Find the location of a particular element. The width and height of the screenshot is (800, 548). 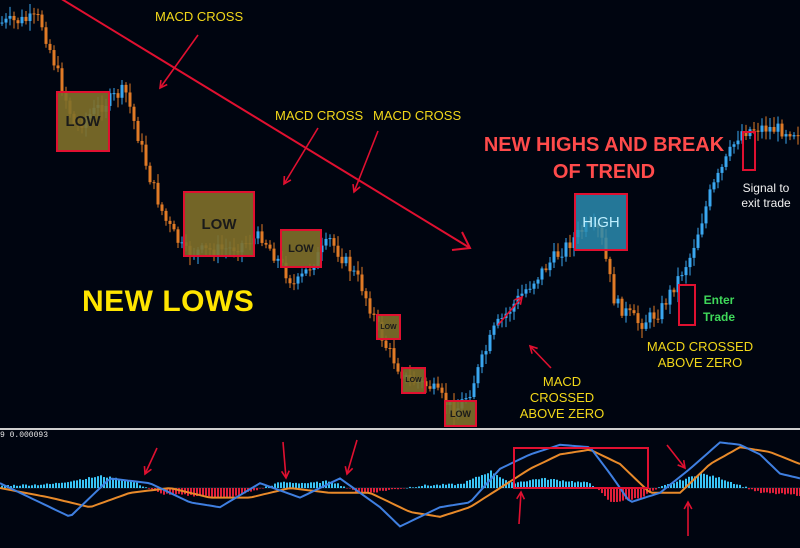

low-box-3: LOW is located at coordinates (301, 248).